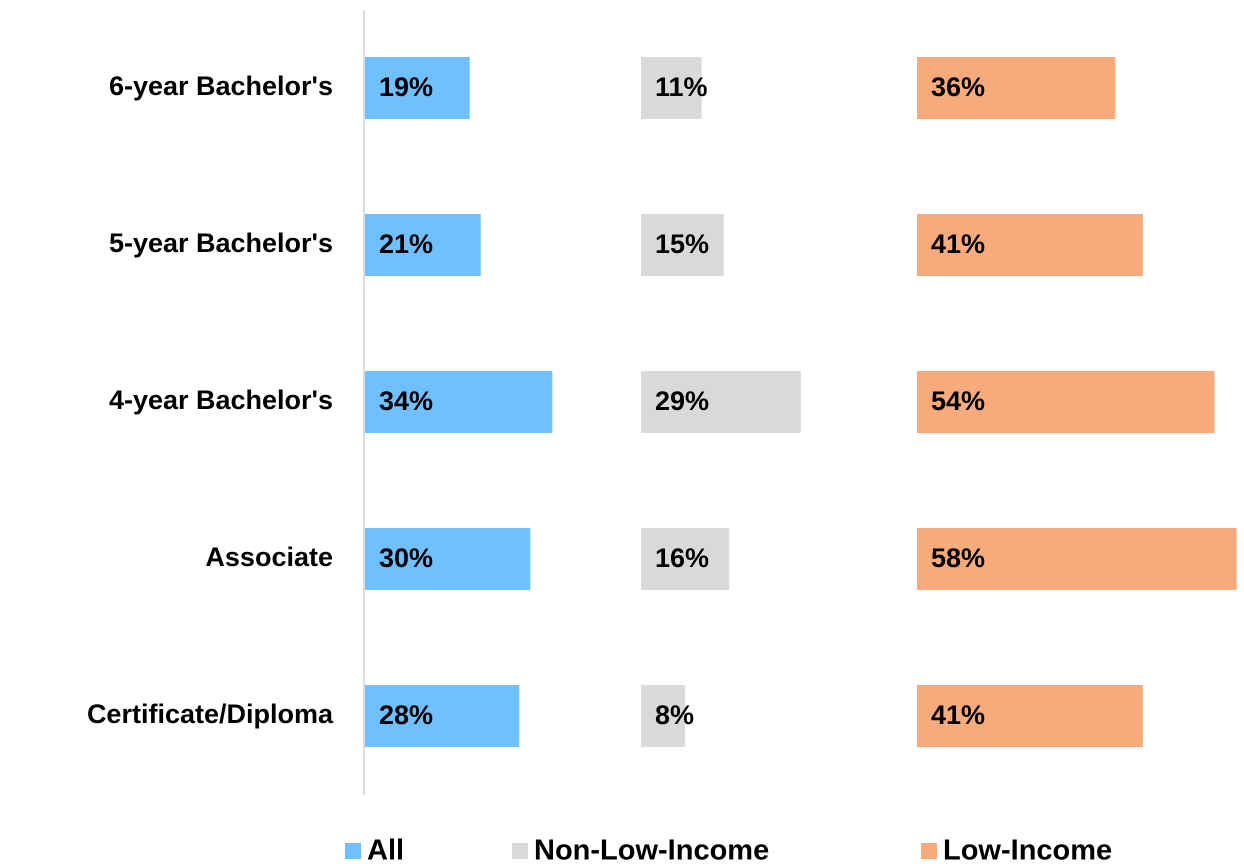 This screenshot has width=1244, height=864. Describe the element at coordinates (269, 557) in the screenshot. I see `category-label: Associate` at that location.